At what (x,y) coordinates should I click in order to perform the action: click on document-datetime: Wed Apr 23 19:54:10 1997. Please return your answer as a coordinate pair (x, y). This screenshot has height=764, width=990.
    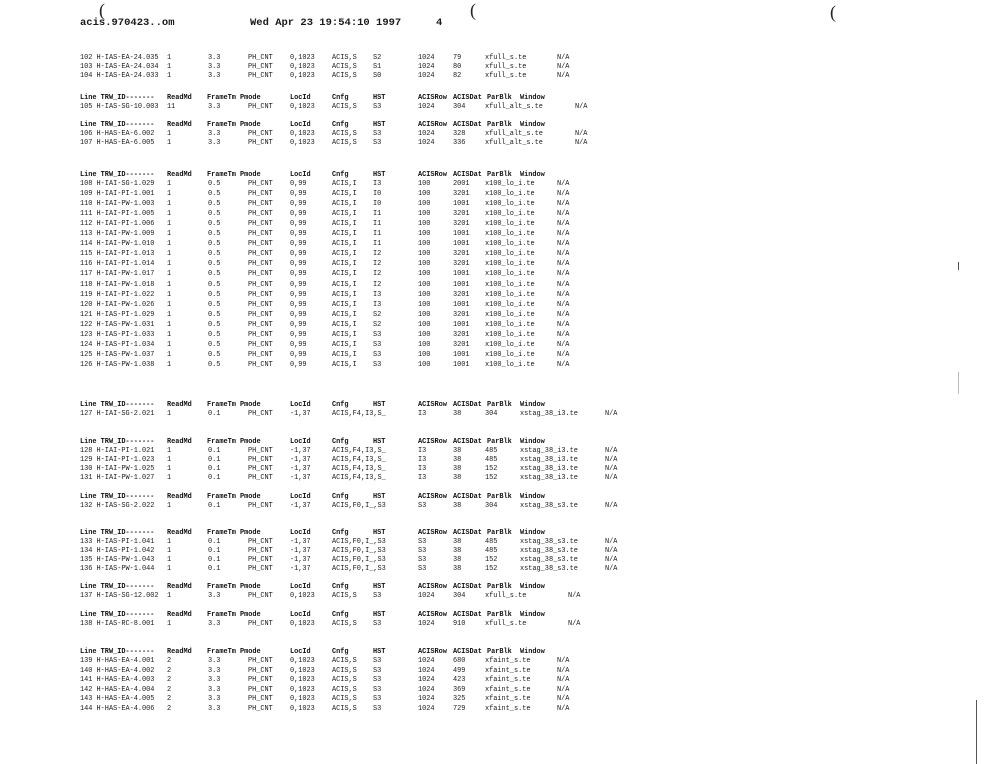
    Looking at the image, I should click on (326, 23).